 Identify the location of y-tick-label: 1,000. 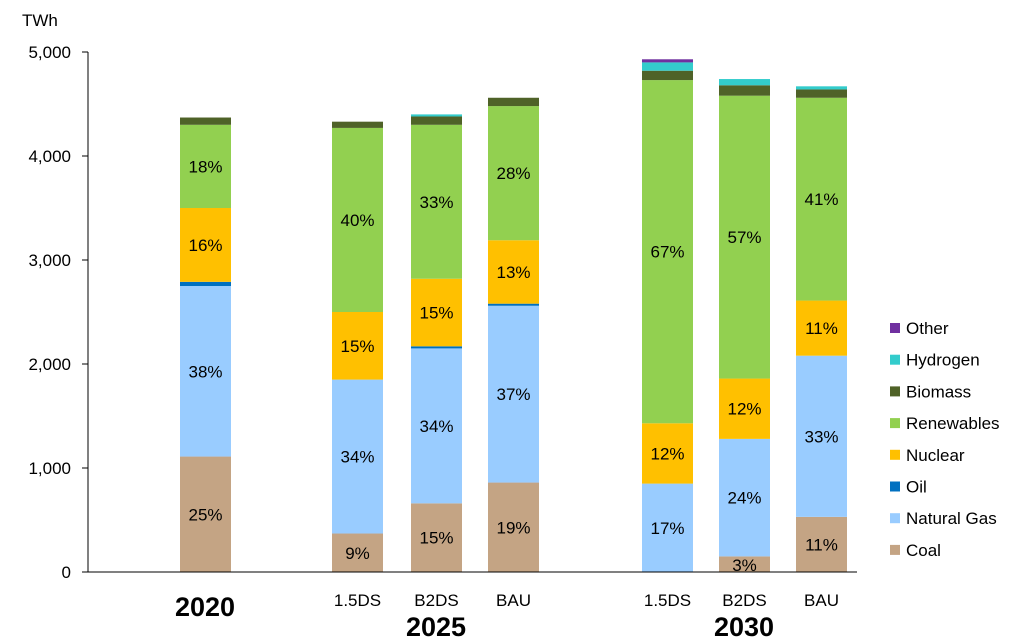
(49, 468).